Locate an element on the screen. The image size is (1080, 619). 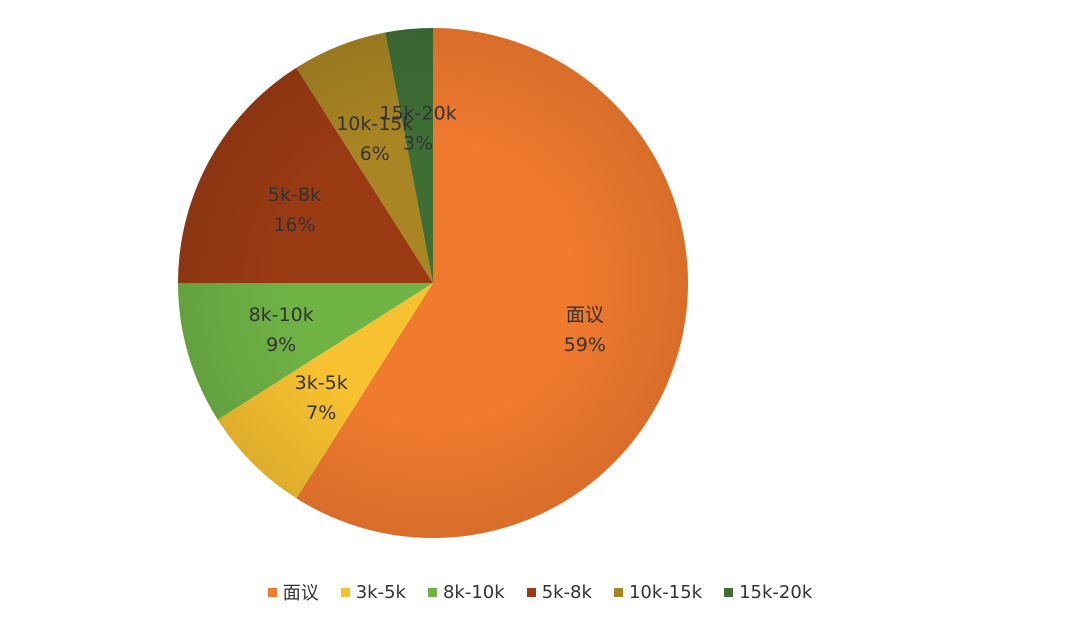
legend-label: 8k-10k is located at coordinates (473, 592).